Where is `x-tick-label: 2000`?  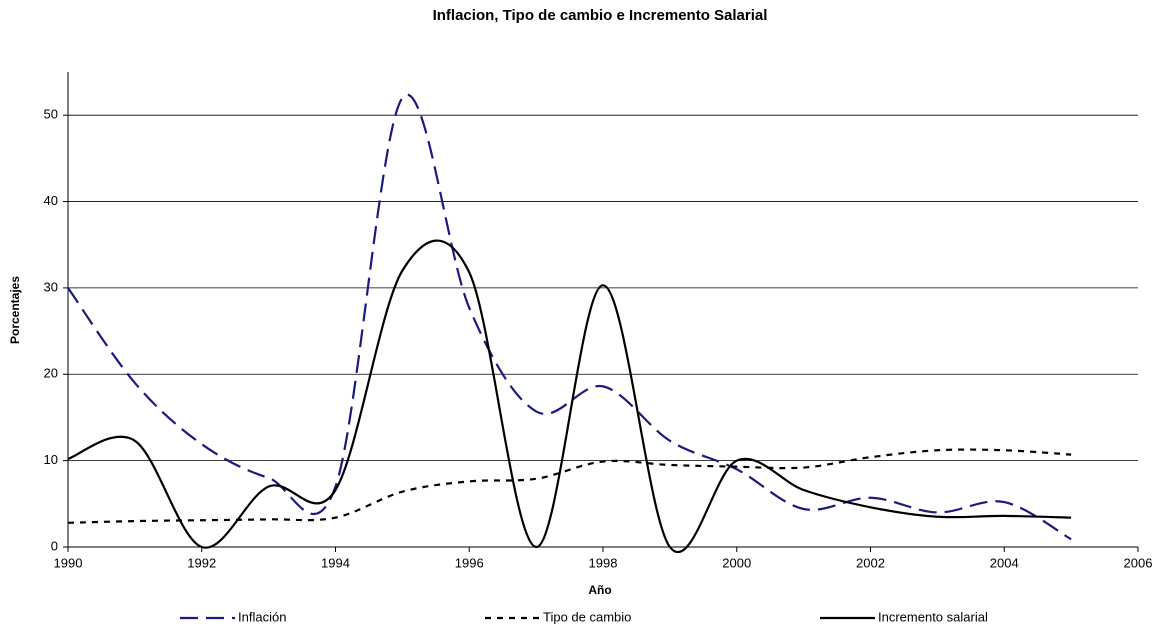
x-tick-label: 2000 is located at coordinates (736, 562).